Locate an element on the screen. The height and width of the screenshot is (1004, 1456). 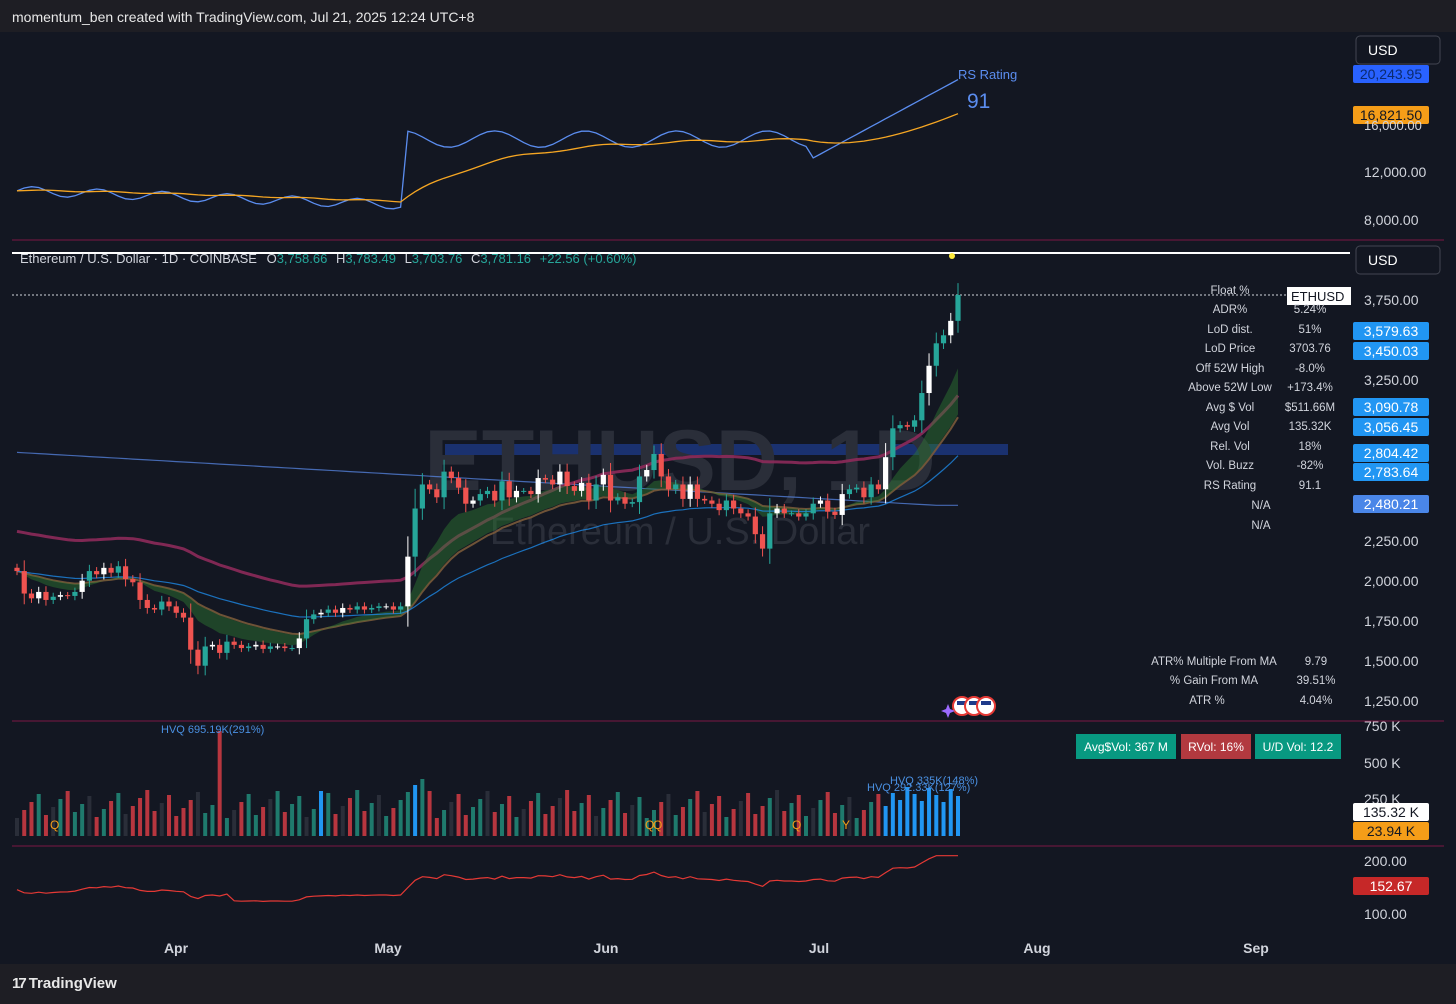
rs-ma-line is located at coordinates (487, 158).